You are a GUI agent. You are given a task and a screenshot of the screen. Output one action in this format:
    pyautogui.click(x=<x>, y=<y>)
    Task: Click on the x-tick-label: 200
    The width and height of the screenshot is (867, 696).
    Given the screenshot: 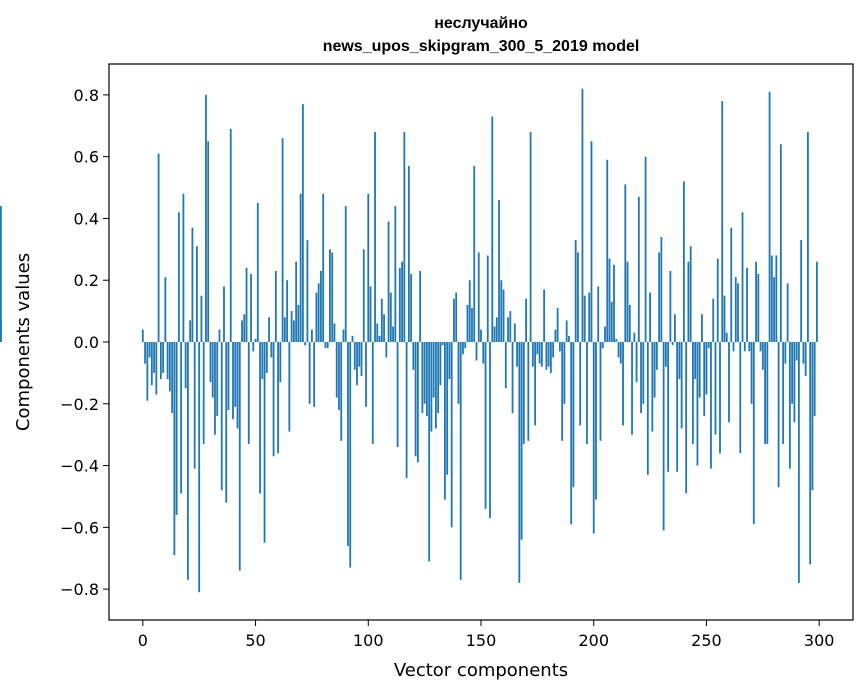 What is the action you would take?
    pyautogui.click(x=593, y=640)
    